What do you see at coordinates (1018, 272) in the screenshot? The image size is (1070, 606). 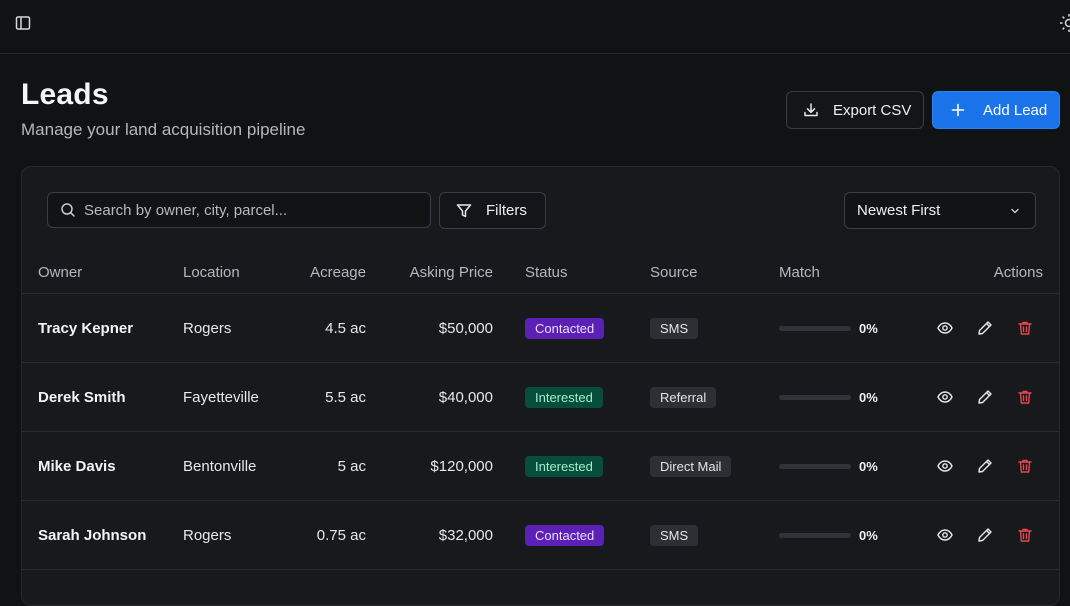 I see `column-header-actions: Actions` at bounding box center [1018, 272].